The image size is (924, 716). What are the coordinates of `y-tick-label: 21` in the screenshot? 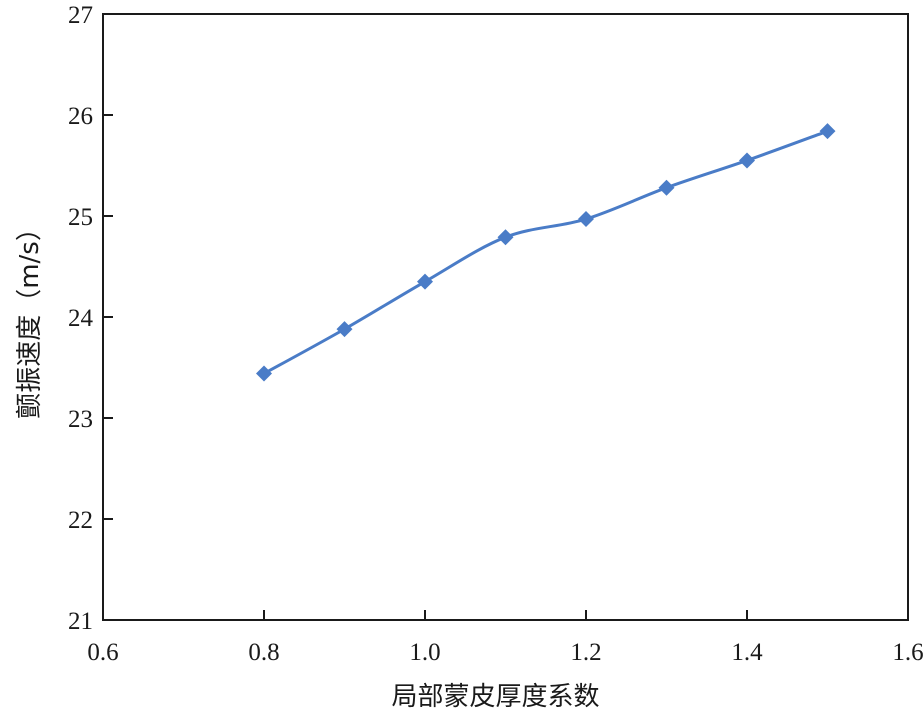 It's located at (80, 621).